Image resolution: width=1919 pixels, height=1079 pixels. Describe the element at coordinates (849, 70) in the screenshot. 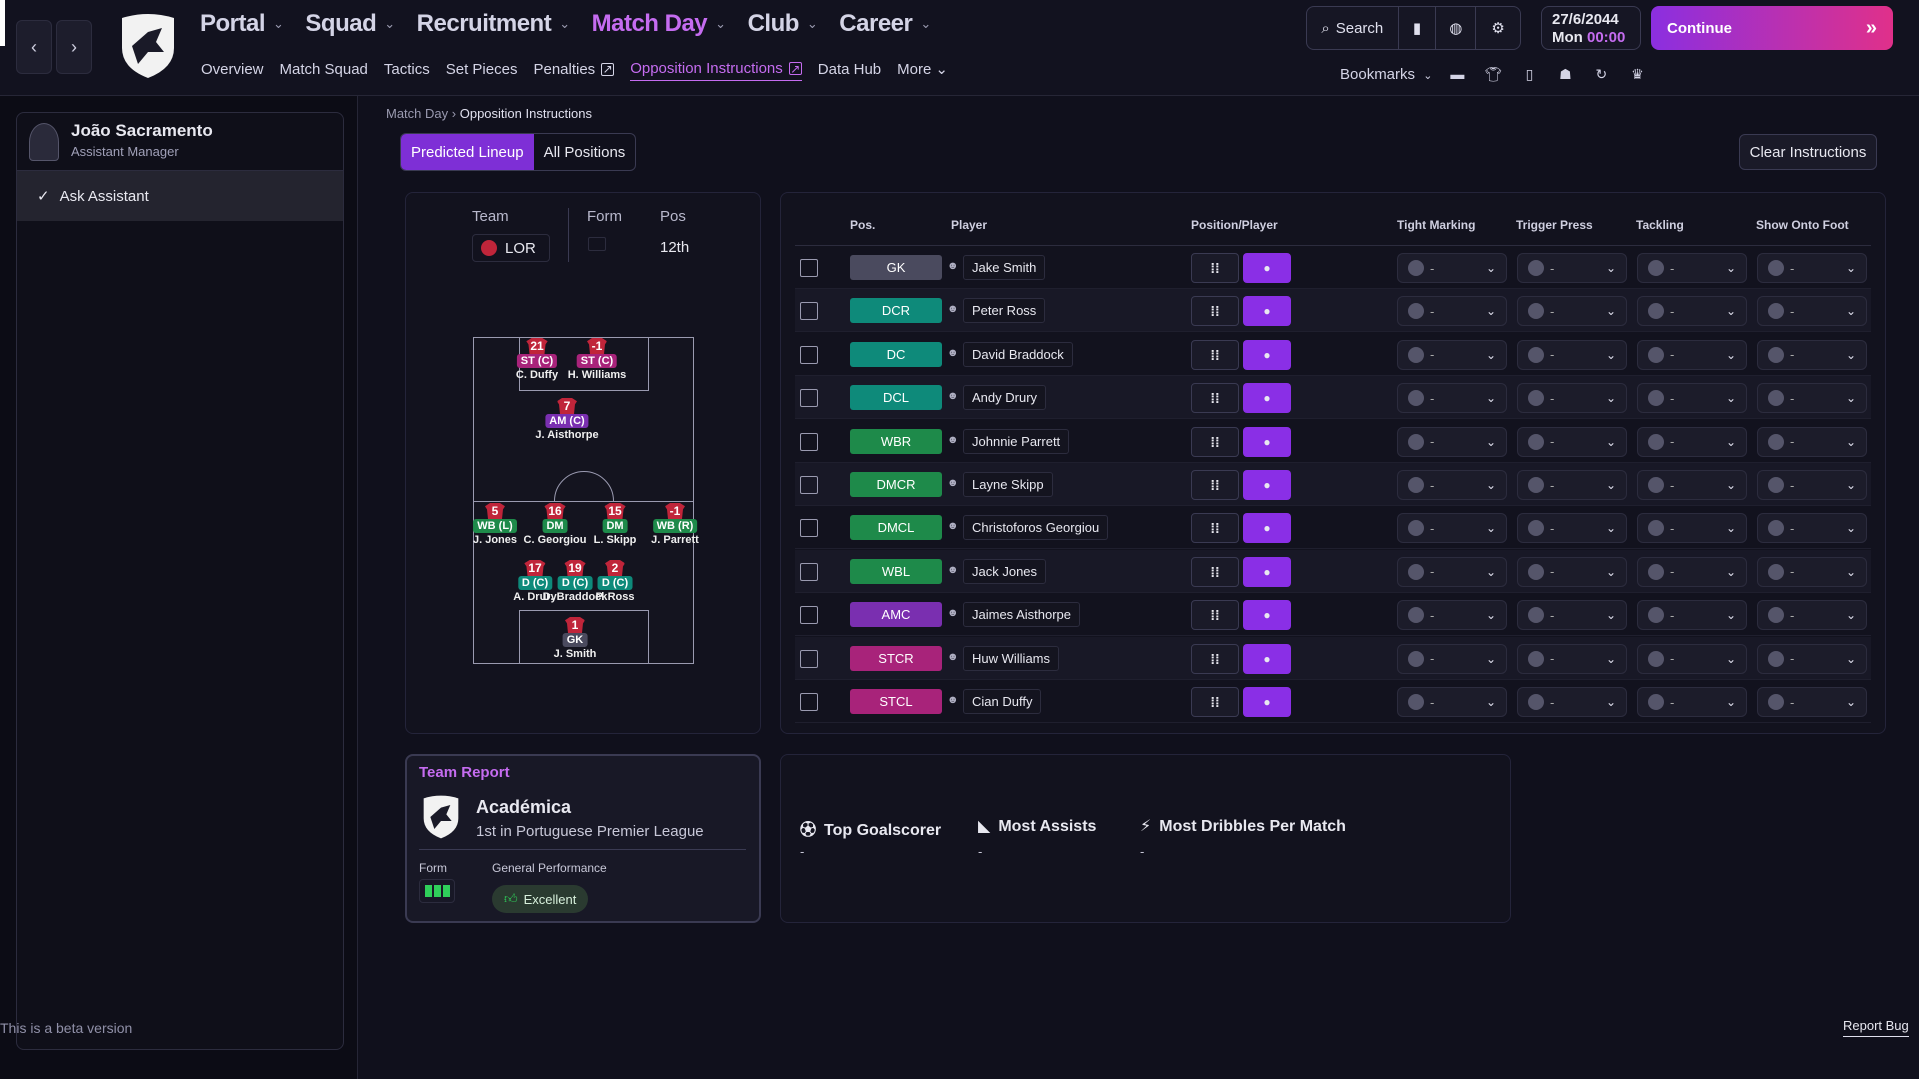

I see `subnav-data-hub: Data Hub` at that location.